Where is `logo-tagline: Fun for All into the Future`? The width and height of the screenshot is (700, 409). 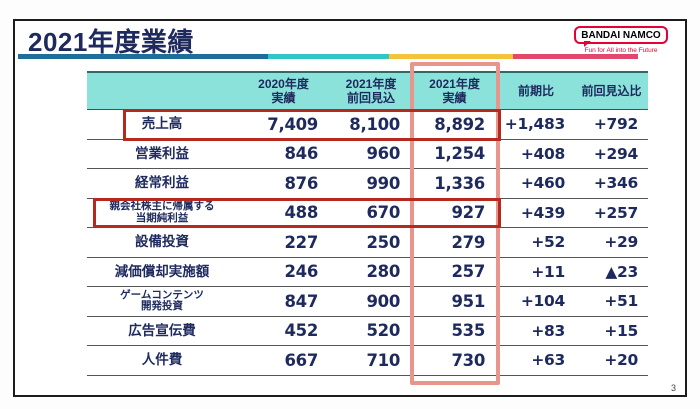 logo-tagline: Fun for All into the Future is located at coordinates (621, 50).